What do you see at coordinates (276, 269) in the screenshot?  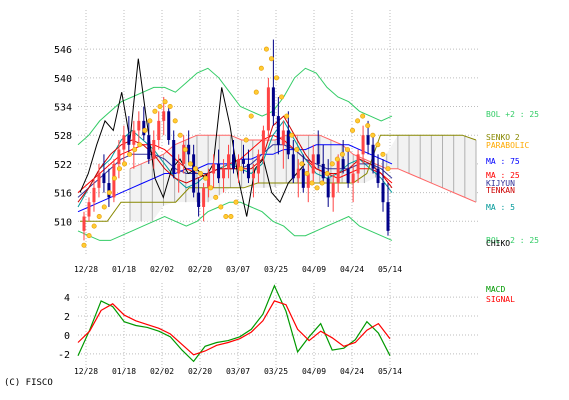 I see `price-x-tick-label: 03/25` at bounding box center [276, 269].